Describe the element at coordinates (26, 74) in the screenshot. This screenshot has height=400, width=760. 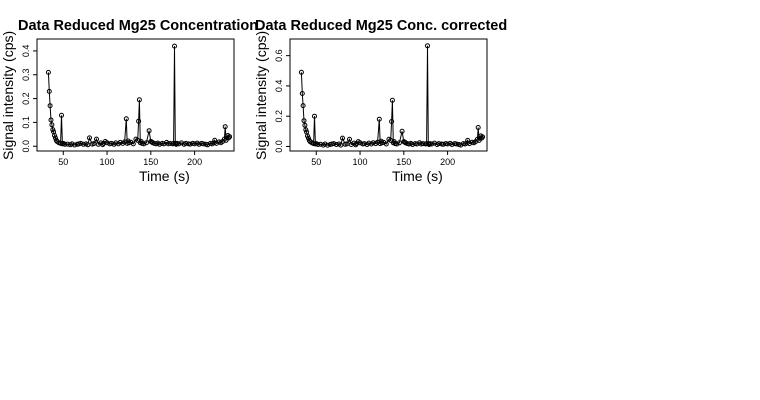
I see `y-tick-label: 0.3` at that location.